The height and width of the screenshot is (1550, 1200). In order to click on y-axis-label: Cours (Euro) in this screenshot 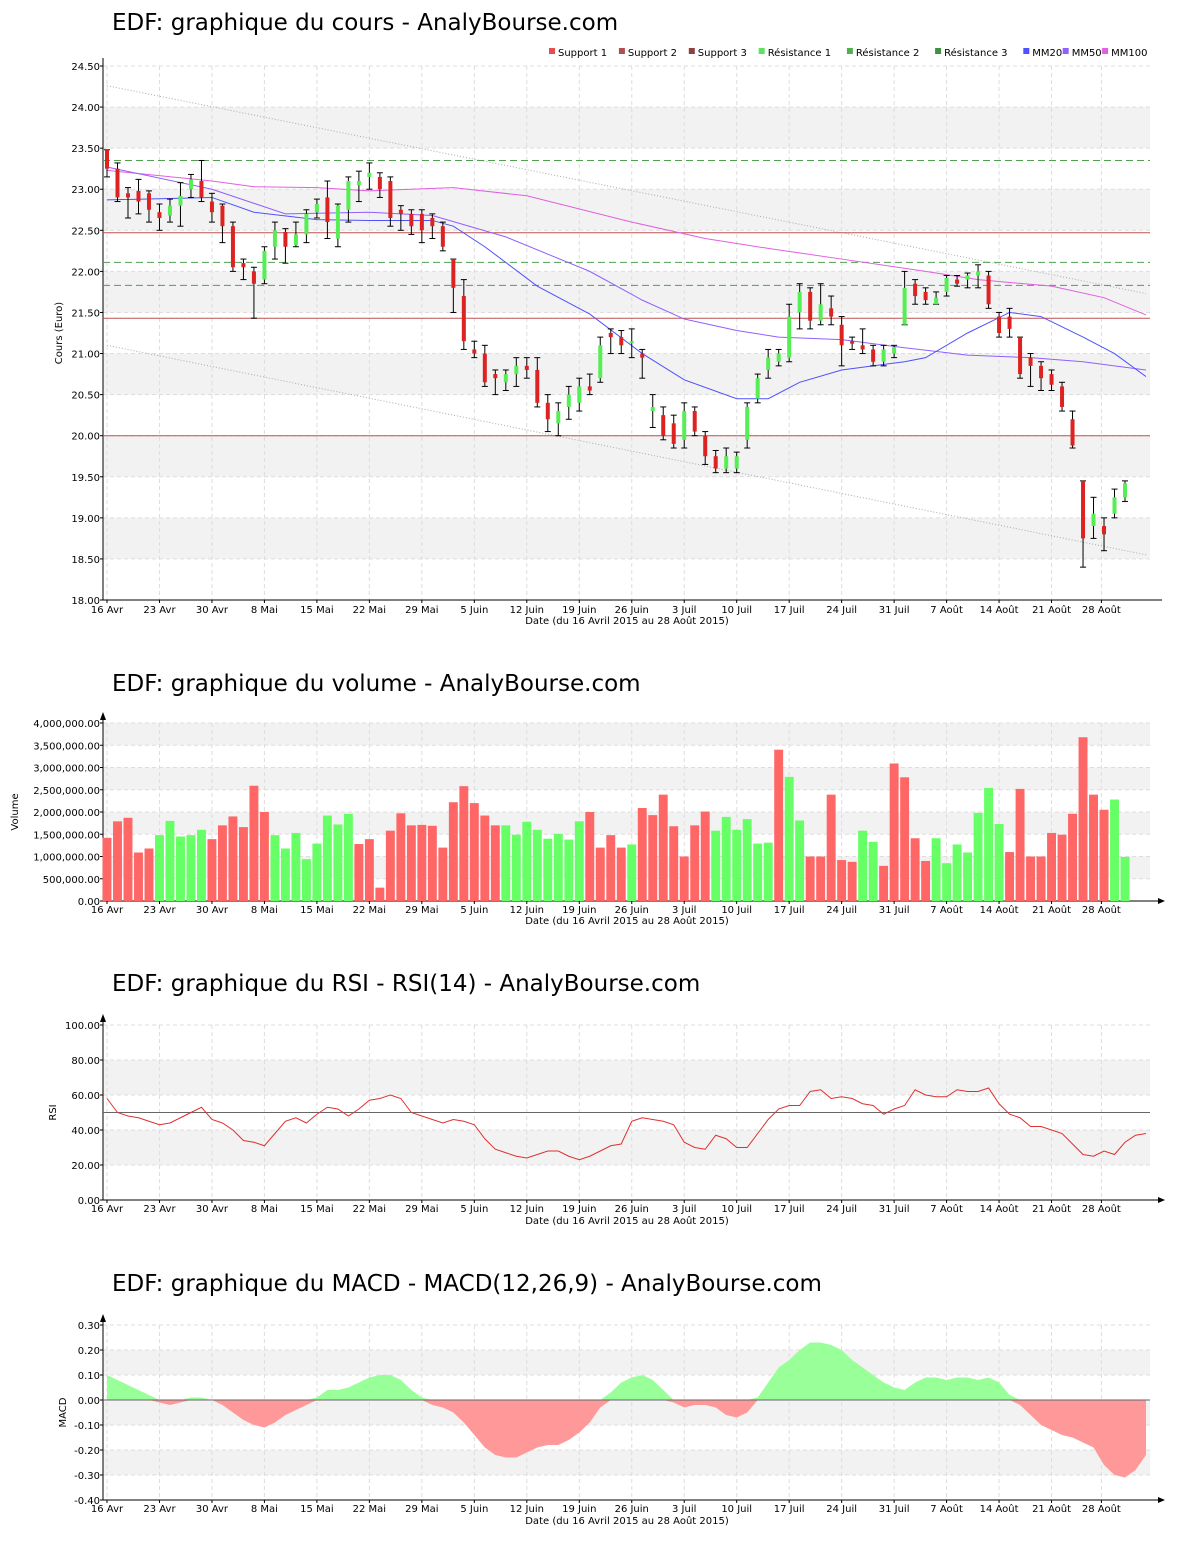, I will do `click(59, 333)`.